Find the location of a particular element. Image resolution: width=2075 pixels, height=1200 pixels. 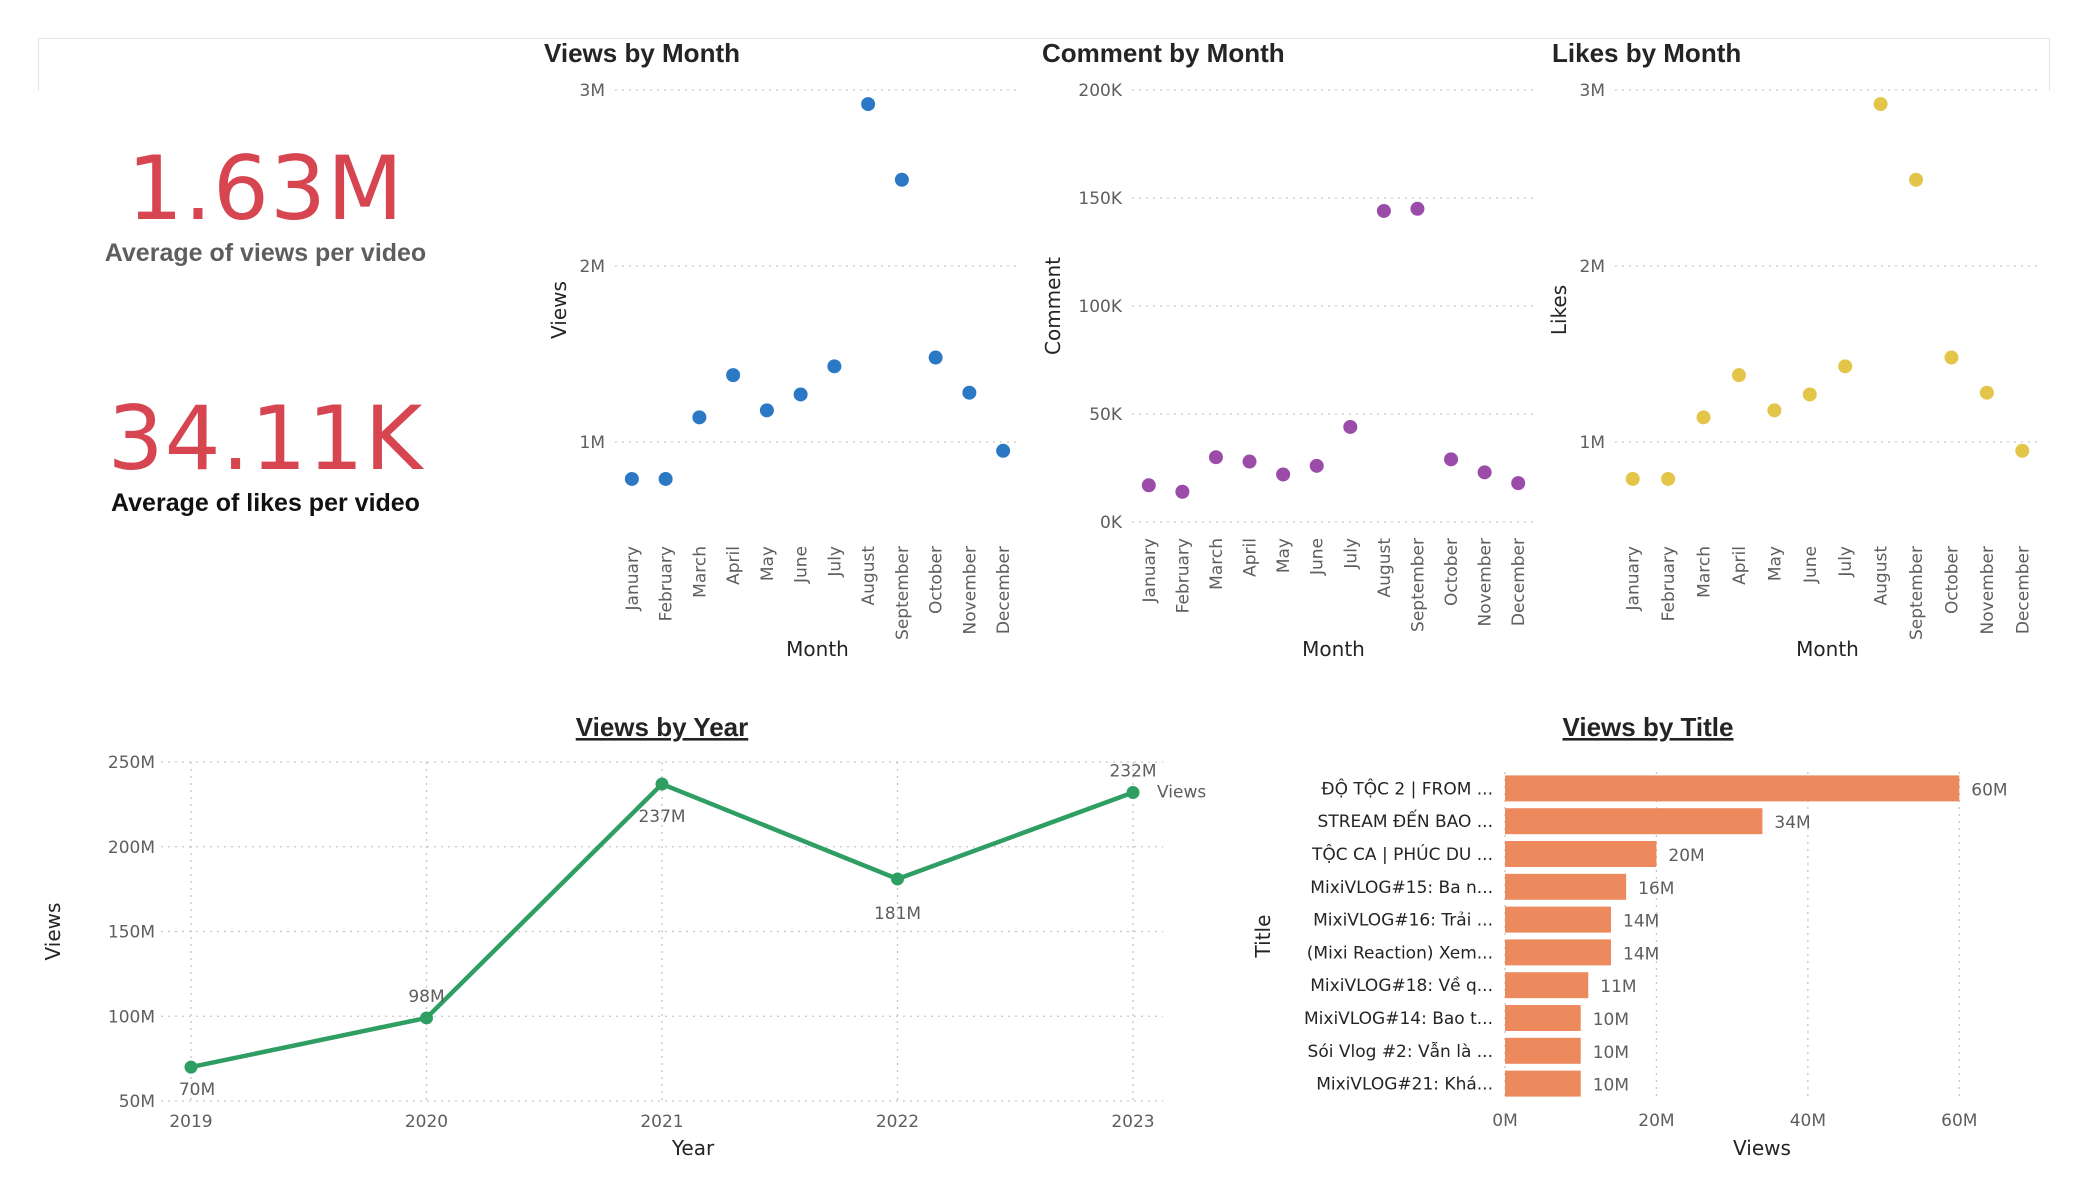

top-visual-frame is located at coordinates (1044, 64).